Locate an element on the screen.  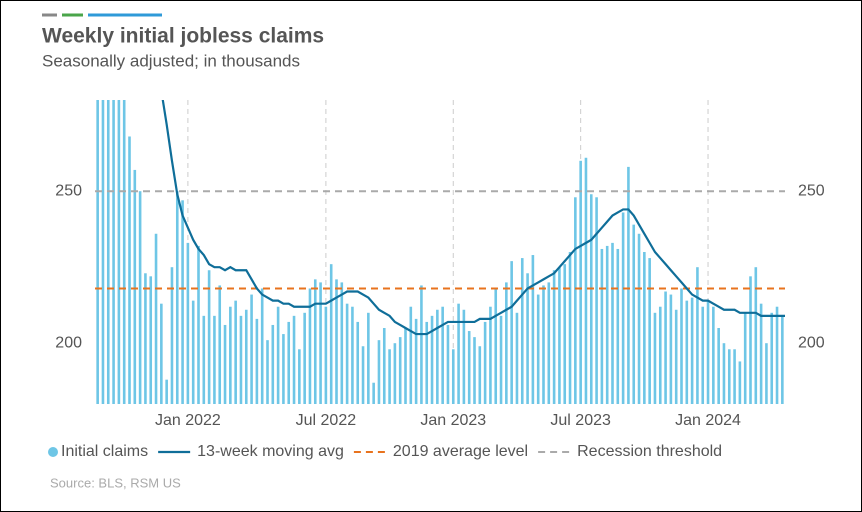
x-tick-label: Jan 2023 is located at coordinates (453, 420).